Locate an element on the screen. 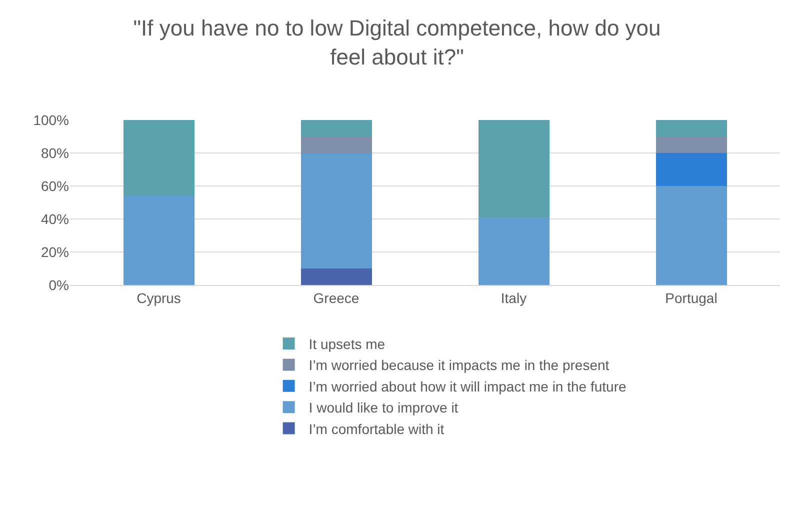 The width and height of the screenshot is (794, 510). y-tick-label: 100% is located at coordinates (51, 120).